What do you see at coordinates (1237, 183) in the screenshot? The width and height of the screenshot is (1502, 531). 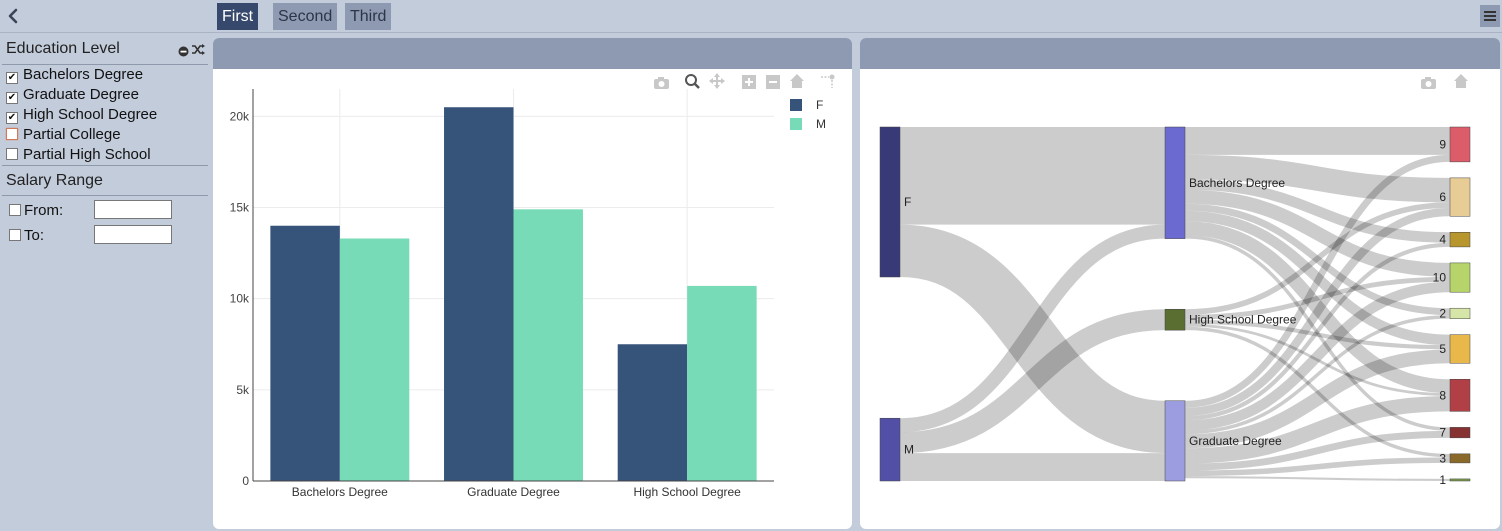 I see `sankey-node-label: Bachelors Degree` at bounding box center [1237, 183].